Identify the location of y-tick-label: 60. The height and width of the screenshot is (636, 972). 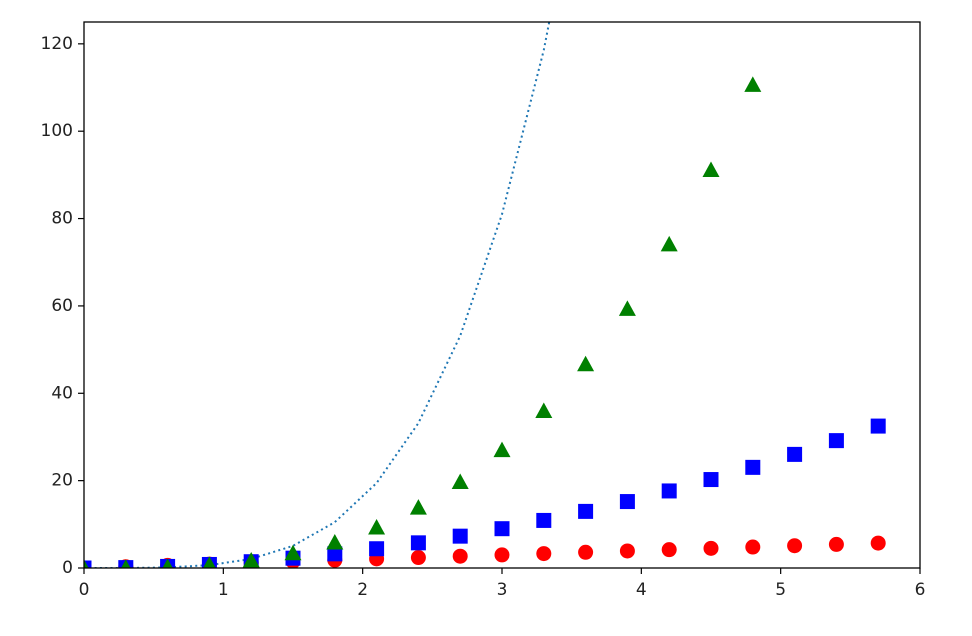
(62, 306).